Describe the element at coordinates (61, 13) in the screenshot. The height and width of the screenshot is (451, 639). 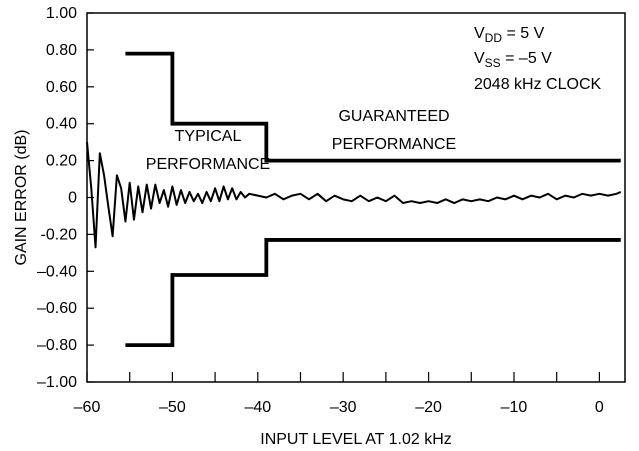
I see `y-tick-label: 1.00` at that location.